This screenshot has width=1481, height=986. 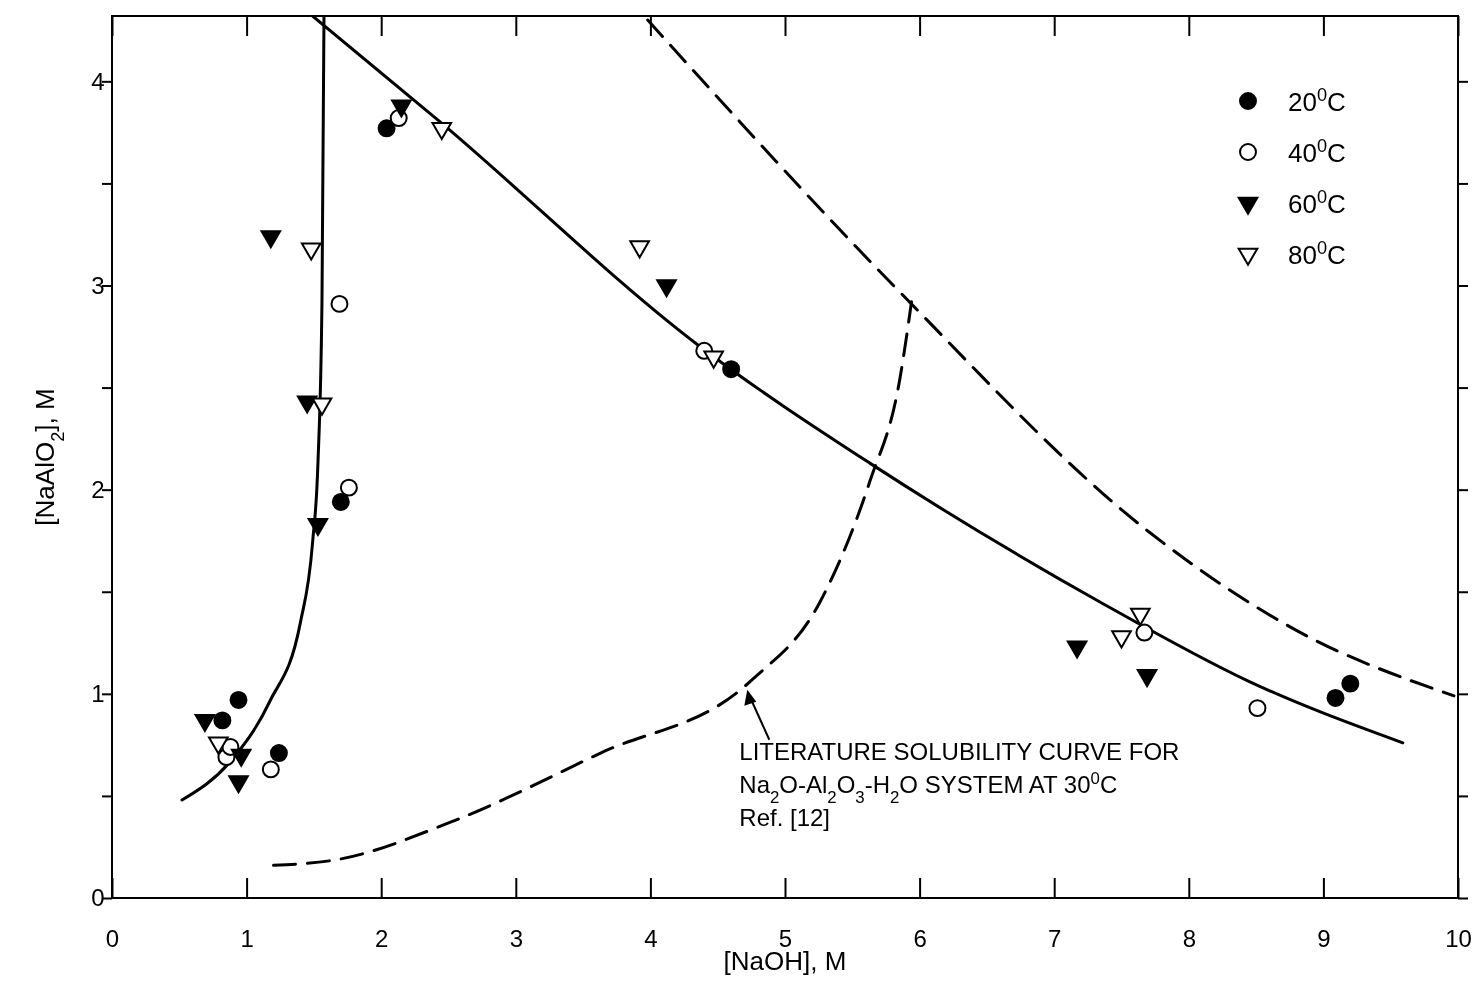 What do you see at coordinates (1317, 203) in the screenshot?
I see `legend-label: 60$^{0}$C` at bounding box center [1317, 203].